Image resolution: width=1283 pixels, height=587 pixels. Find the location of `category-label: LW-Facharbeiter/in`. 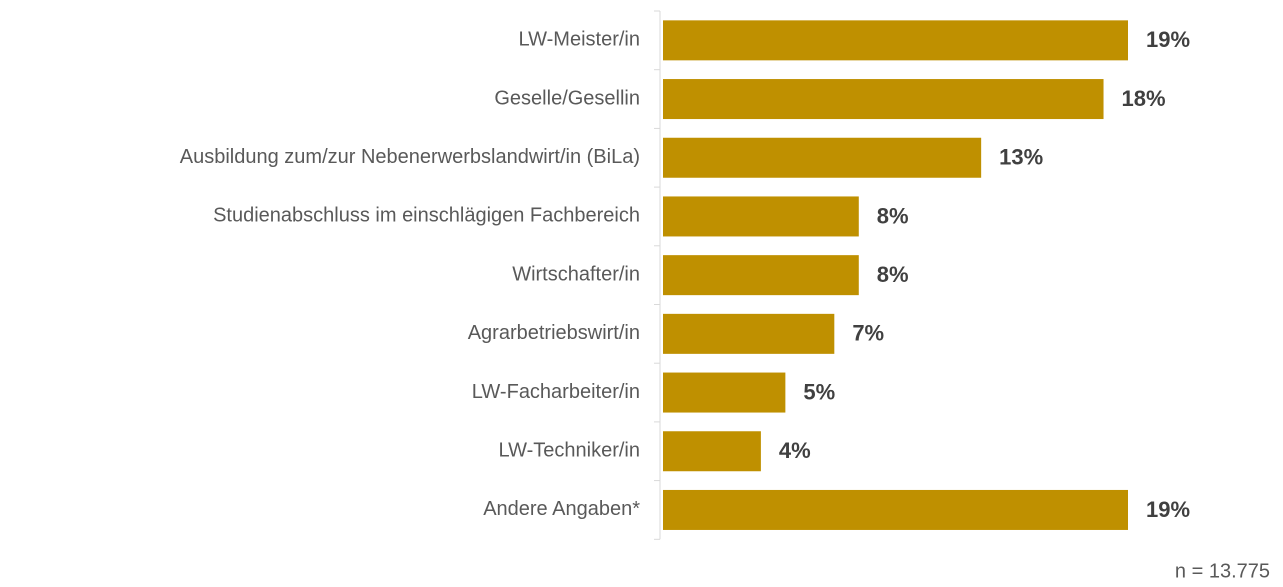

category-label: LW-Facharbeiter/in is located at coordinates (556, 392).